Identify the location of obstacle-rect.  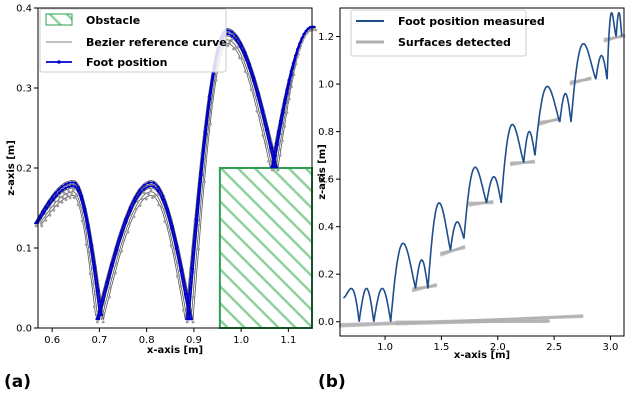
(265, 248).